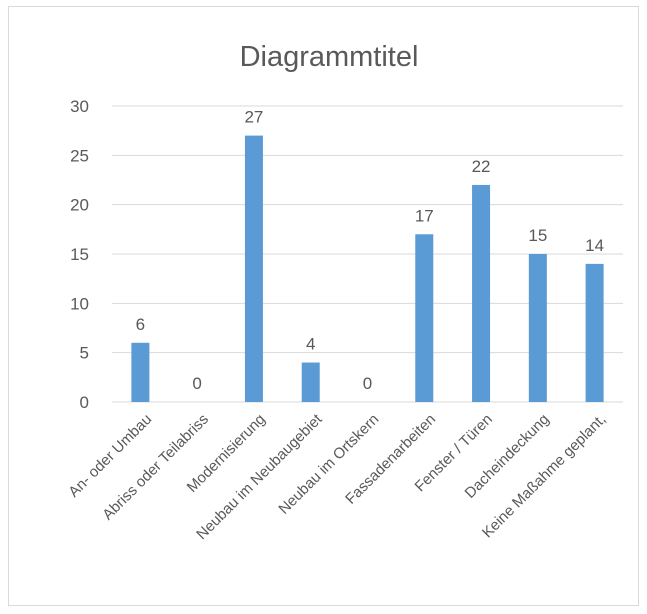 This screenshot has height=614, width=647. Describe the element at coordinates (79, 205) in the screenshot. I see `y-tick-label: 20` at that location.